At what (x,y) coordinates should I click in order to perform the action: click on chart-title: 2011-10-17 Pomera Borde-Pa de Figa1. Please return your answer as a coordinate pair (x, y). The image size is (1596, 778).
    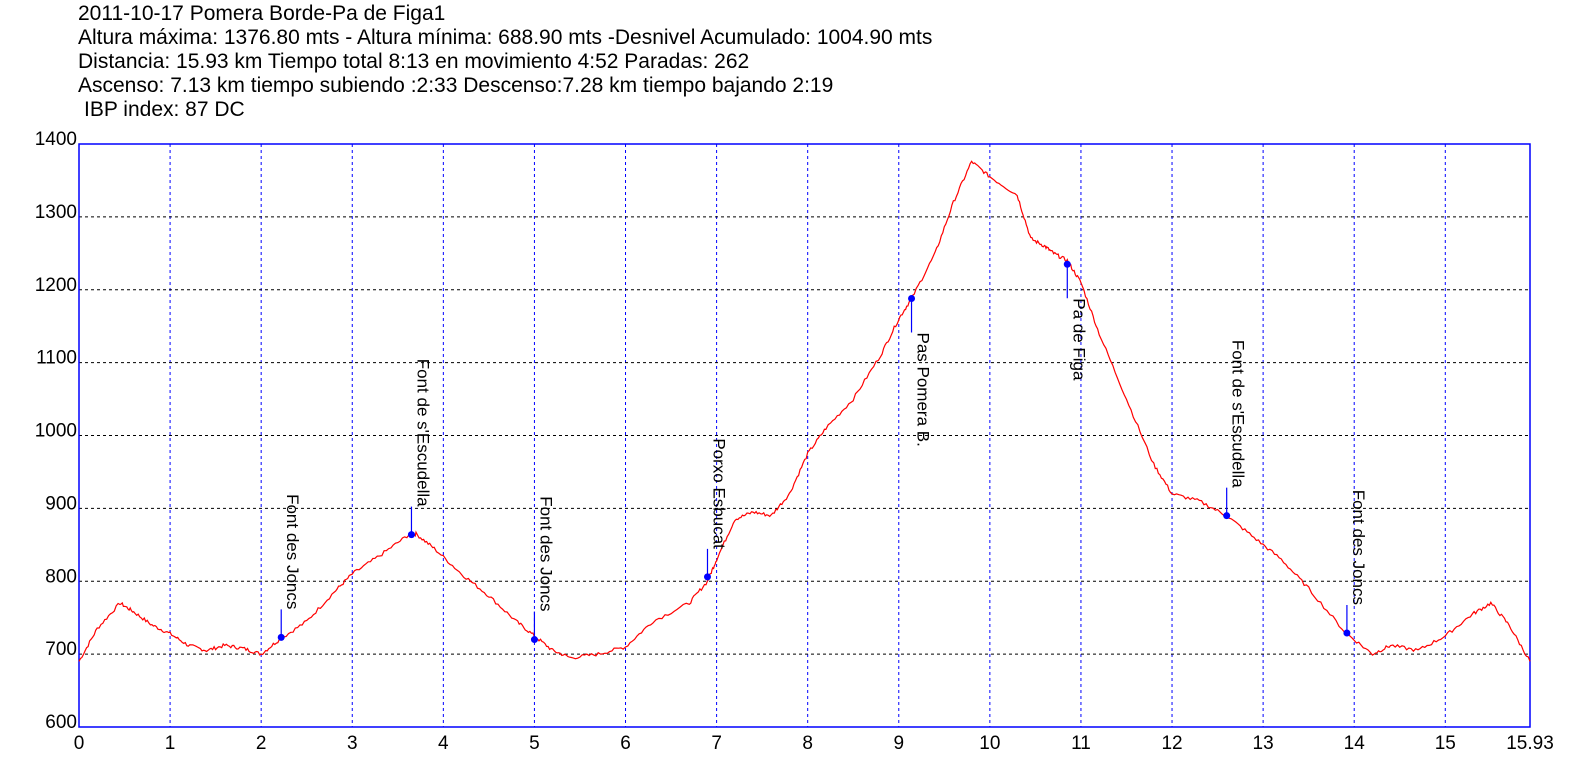
    Looking at the image, I should click on (262, 13).